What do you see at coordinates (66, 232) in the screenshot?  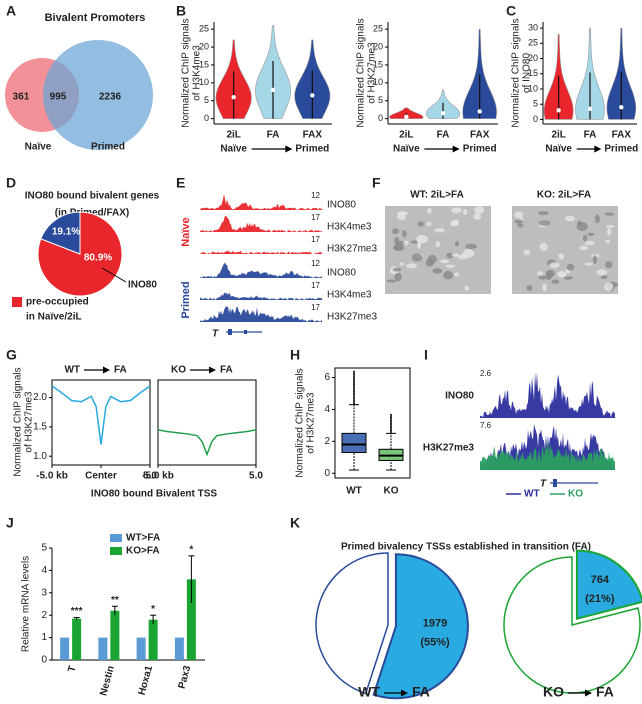 I see `pie-value-label: 19.1%` at bounding box center [66, 232].